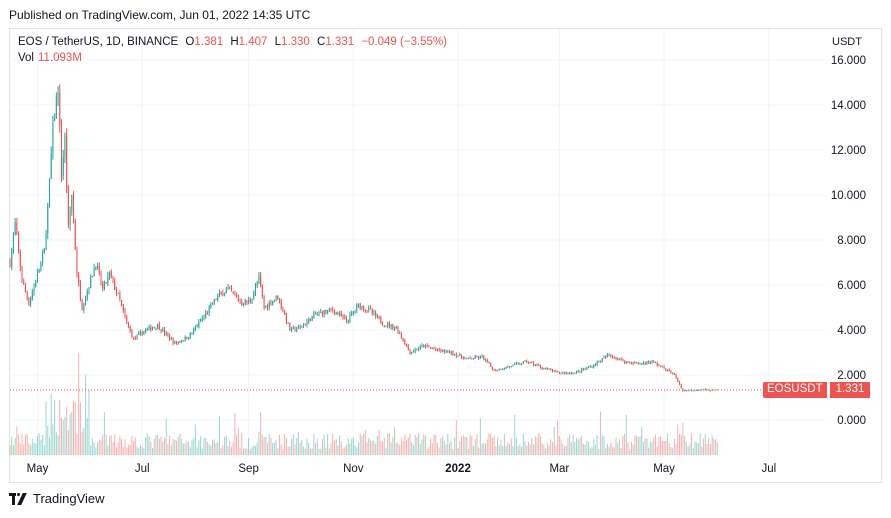 This screenshot has width=891, height=518. Describe the element at coordinates (768, 469) in the screenshot. I see `x-tick-label: Jul` at that location.